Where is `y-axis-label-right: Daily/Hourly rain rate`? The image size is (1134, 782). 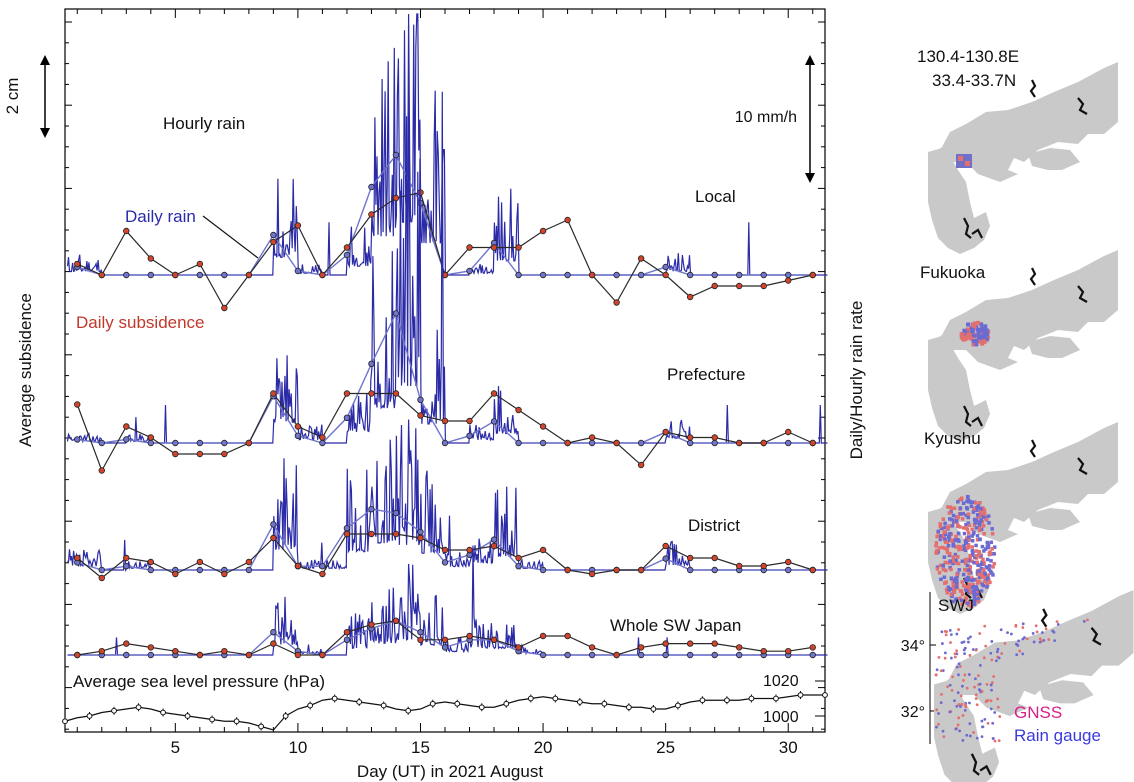 y-axis-label-right: Daily/Hourly rain rate is located at coordinates (856, 380).